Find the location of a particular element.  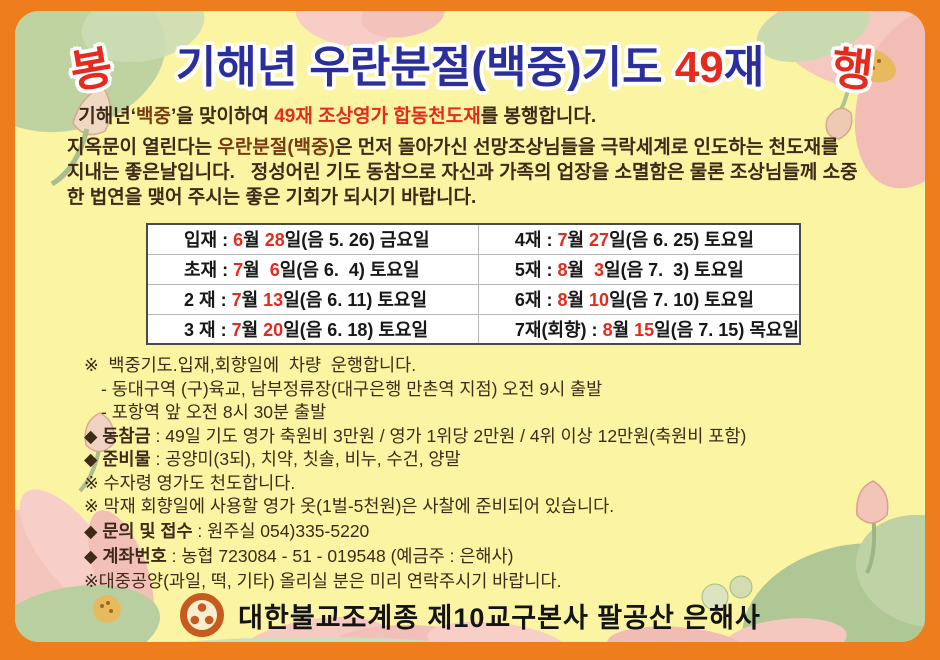

temple-name: 대한불교조계종 제10교구본사 팔공산 은해사 is located at coordinates (499, 617).